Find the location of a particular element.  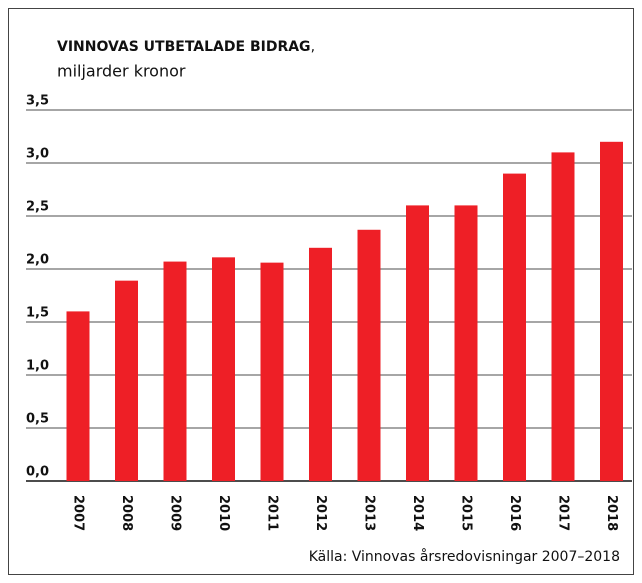

y-tick-label: 1,5 is located at coordinates (37, 313).